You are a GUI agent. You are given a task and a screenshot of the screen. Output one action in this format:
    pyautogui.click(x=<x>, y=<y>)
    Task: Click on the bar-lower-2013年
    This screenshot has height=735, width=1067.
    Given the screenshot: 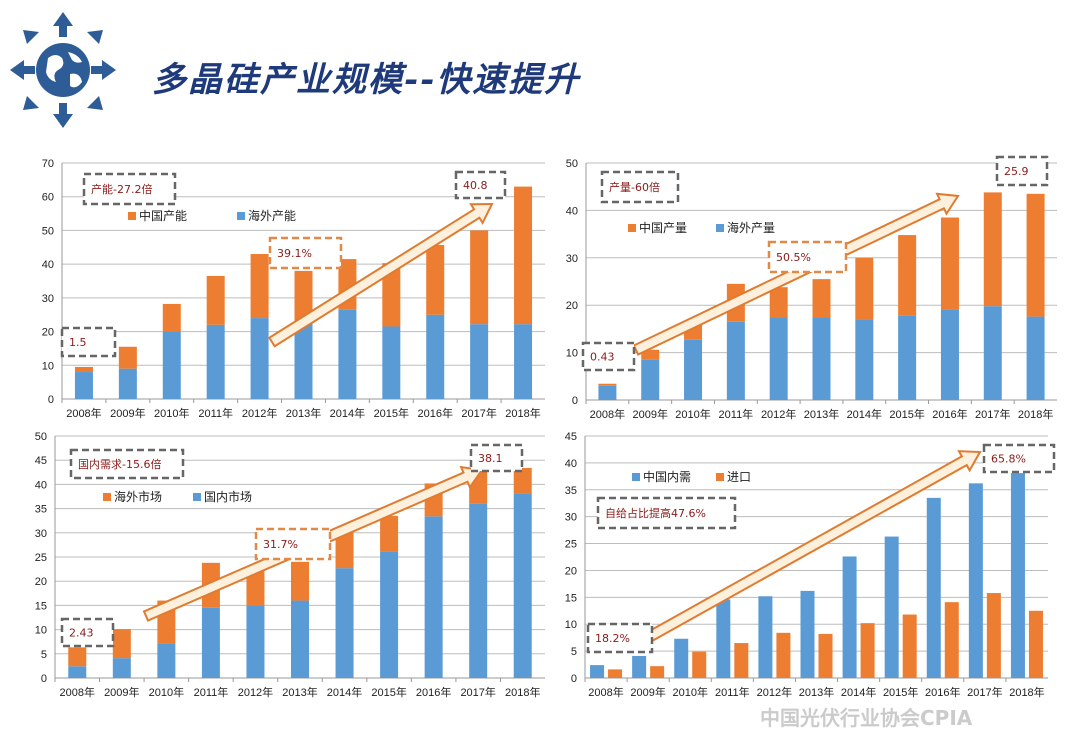 What is the action you would take?
    pyautogui.click(x=303, y=360)
    